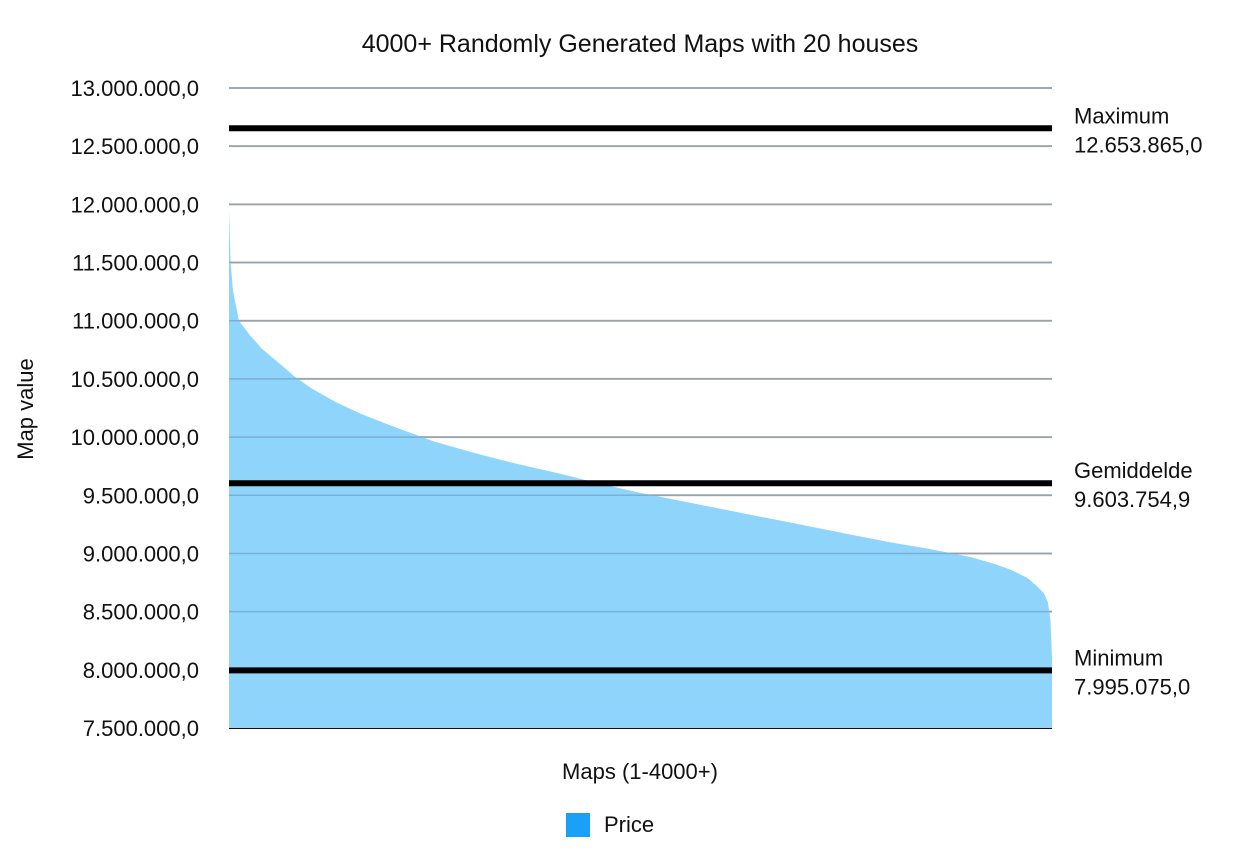 The width and height of the screenshot is (1258, 862). Describe the element at coordinates (135, 146) in the screenshot. I see `y-tick-label: 12.500.000,0` at that location.